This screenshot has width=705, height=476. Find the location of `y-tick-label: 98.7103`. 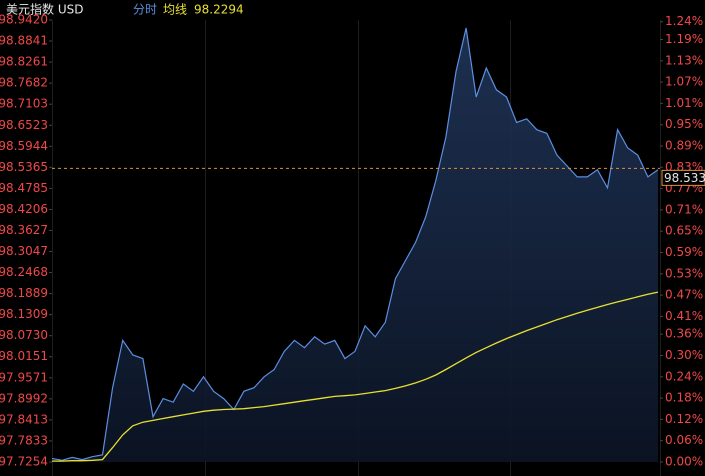

y-tick-label: 98.7103 is located at coordinates (24, 104).